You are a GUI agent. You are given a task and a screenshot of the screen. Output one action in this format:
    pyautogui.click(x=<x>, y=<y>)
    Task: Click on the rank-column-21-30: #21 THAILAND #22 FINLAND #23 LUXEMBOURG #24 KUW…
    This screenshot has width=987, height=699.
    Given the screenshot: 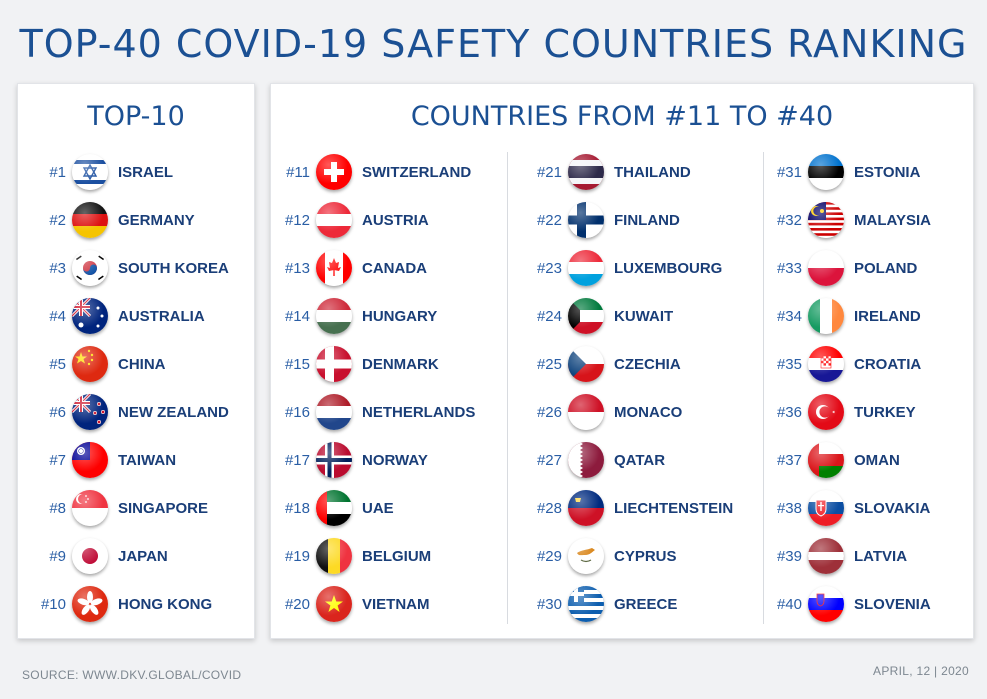 What is the action you would take?
    pyautogui.click(x=631, y=388)
    